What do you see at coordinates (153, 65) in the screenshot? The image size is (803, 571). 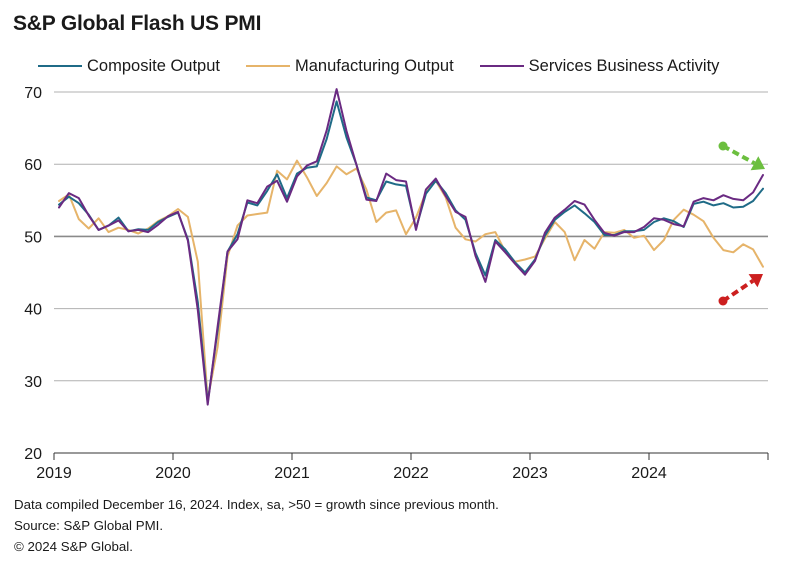 I see `legend-label-composite: Composite Output` at bounding box center [153, 65].